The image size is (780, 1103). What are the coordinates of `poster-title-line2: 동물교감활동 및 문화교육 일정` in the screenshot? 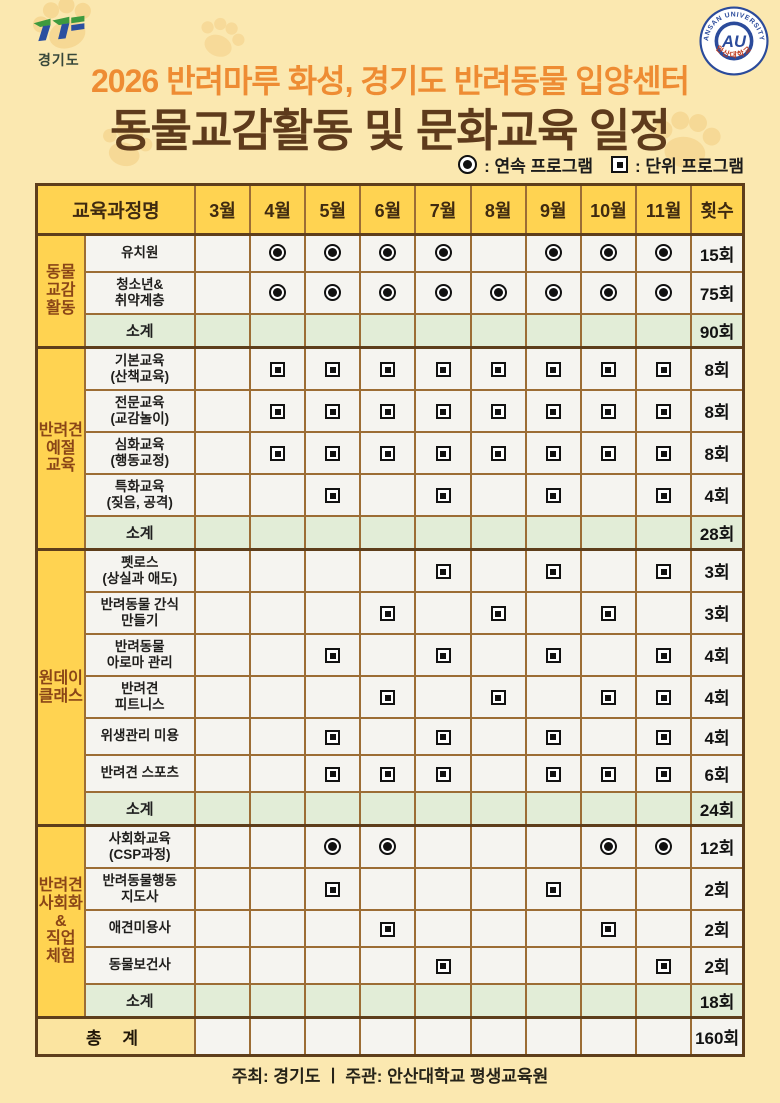 It's located at (390, 130).